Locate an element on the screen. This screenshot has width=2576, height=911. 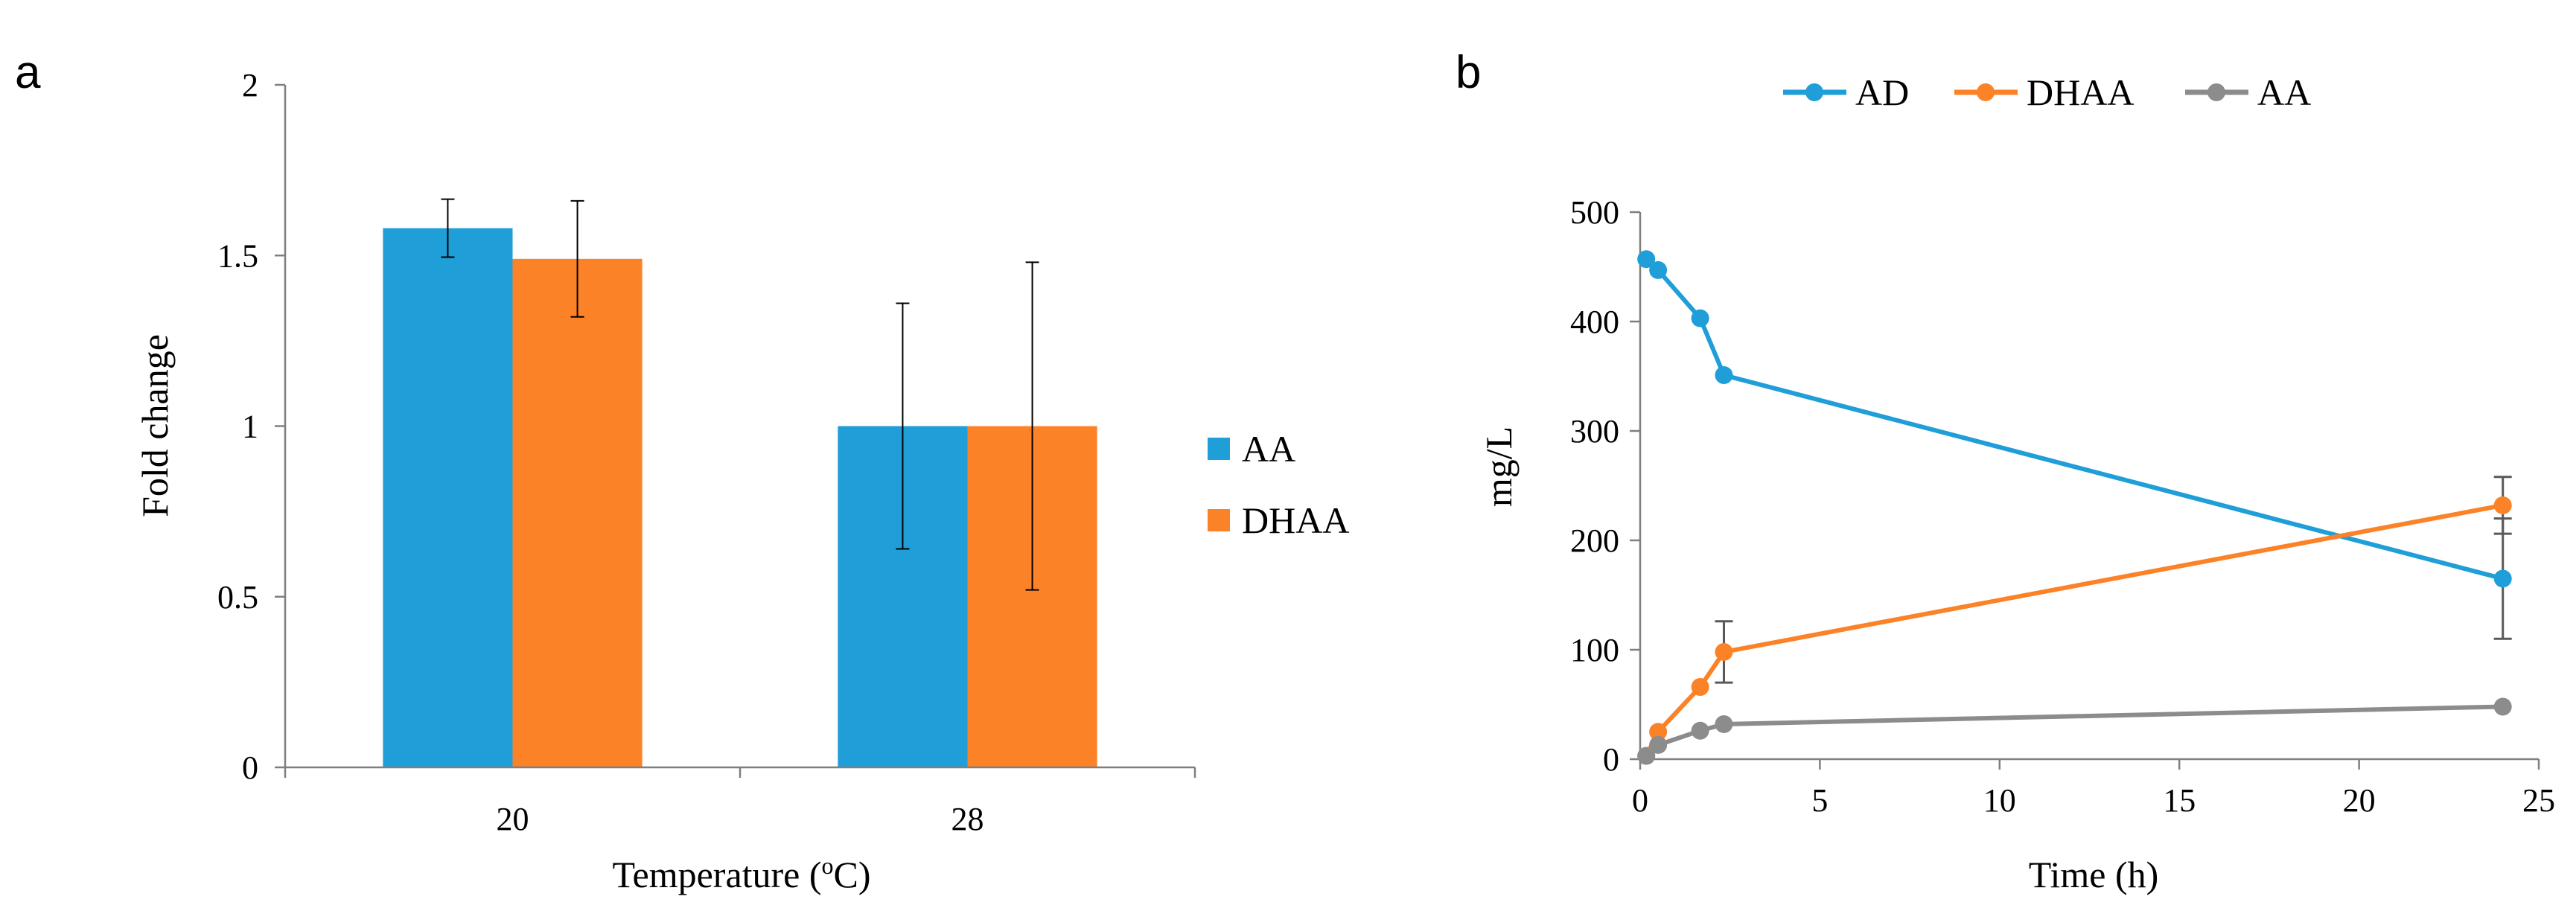
x-tick-group: 0 5 10 15 20 25 is located at coordinates (2093, 789).